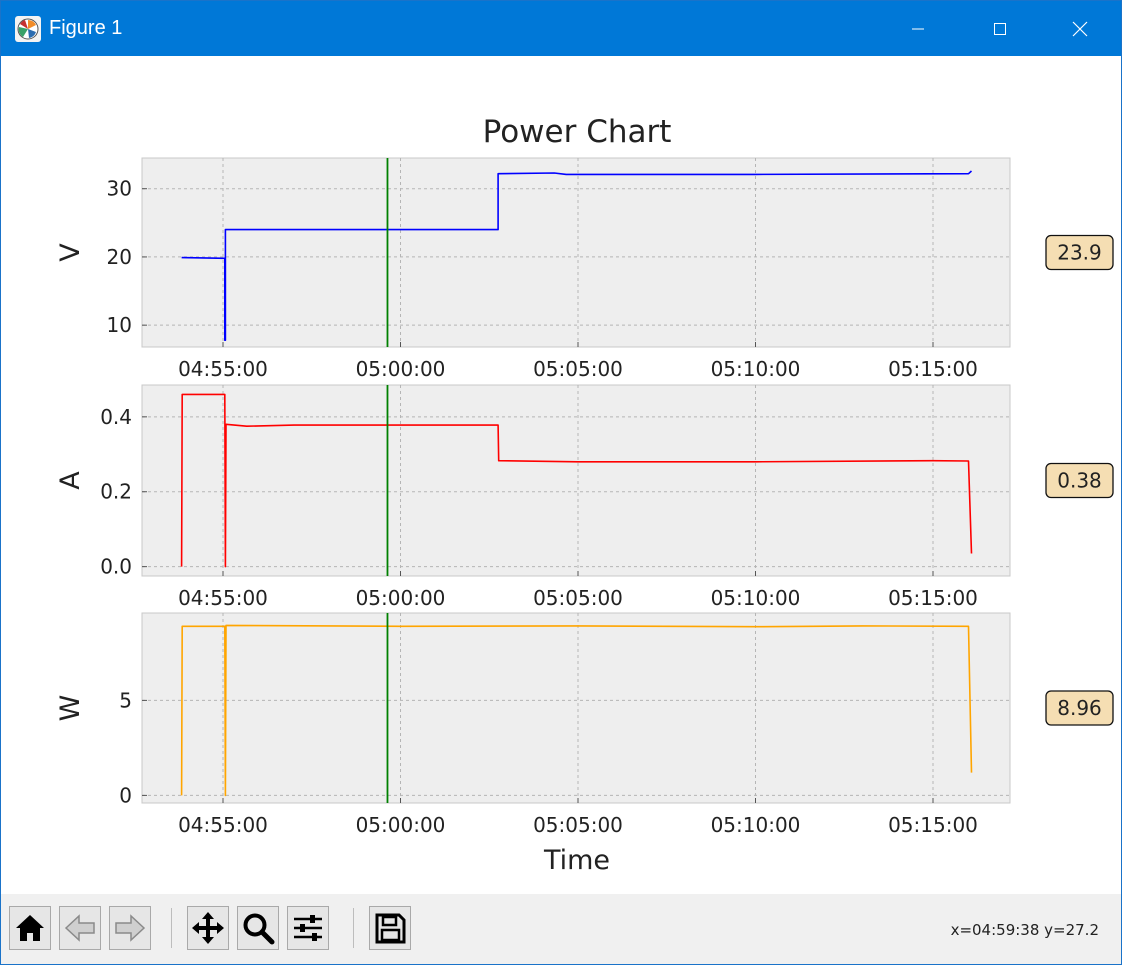  Describe the element at coordinates (1024, 930) in the screenshot. I see `cursor-coordinates: x=04:59:38 y=27.2` at that location.